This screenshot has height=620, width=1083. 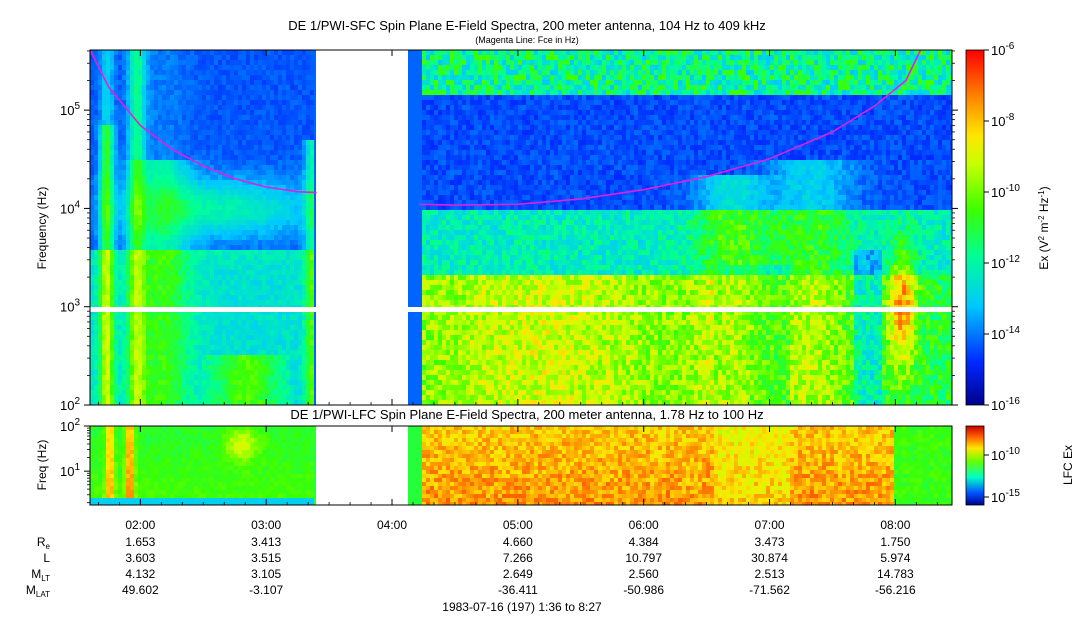 What do you see at coordinates (70, 109) in the screenshot?
I see `top-y-tick-label: 10⁵` at bounding box center [70, 109].